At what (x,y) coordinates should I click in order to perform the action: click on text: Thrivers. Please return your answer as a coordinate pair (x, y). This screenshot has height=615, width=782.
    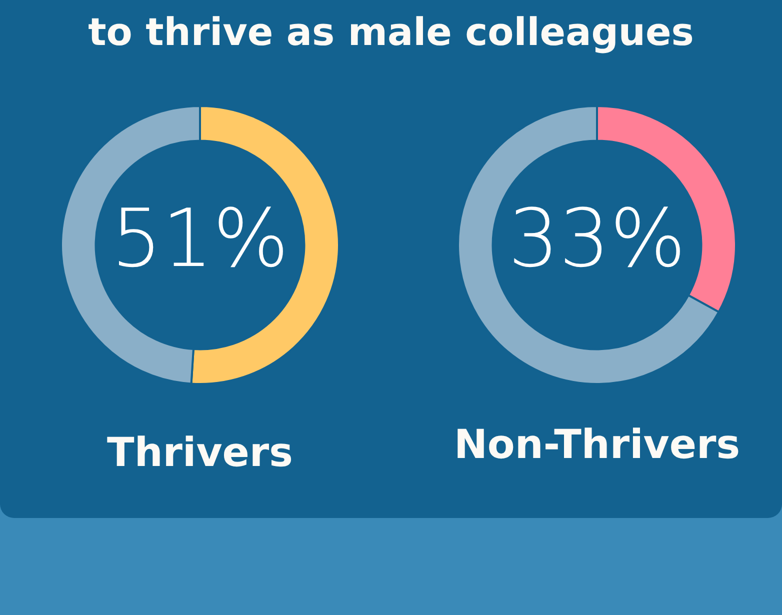
    Looking at the image, I should click on (200, 453).